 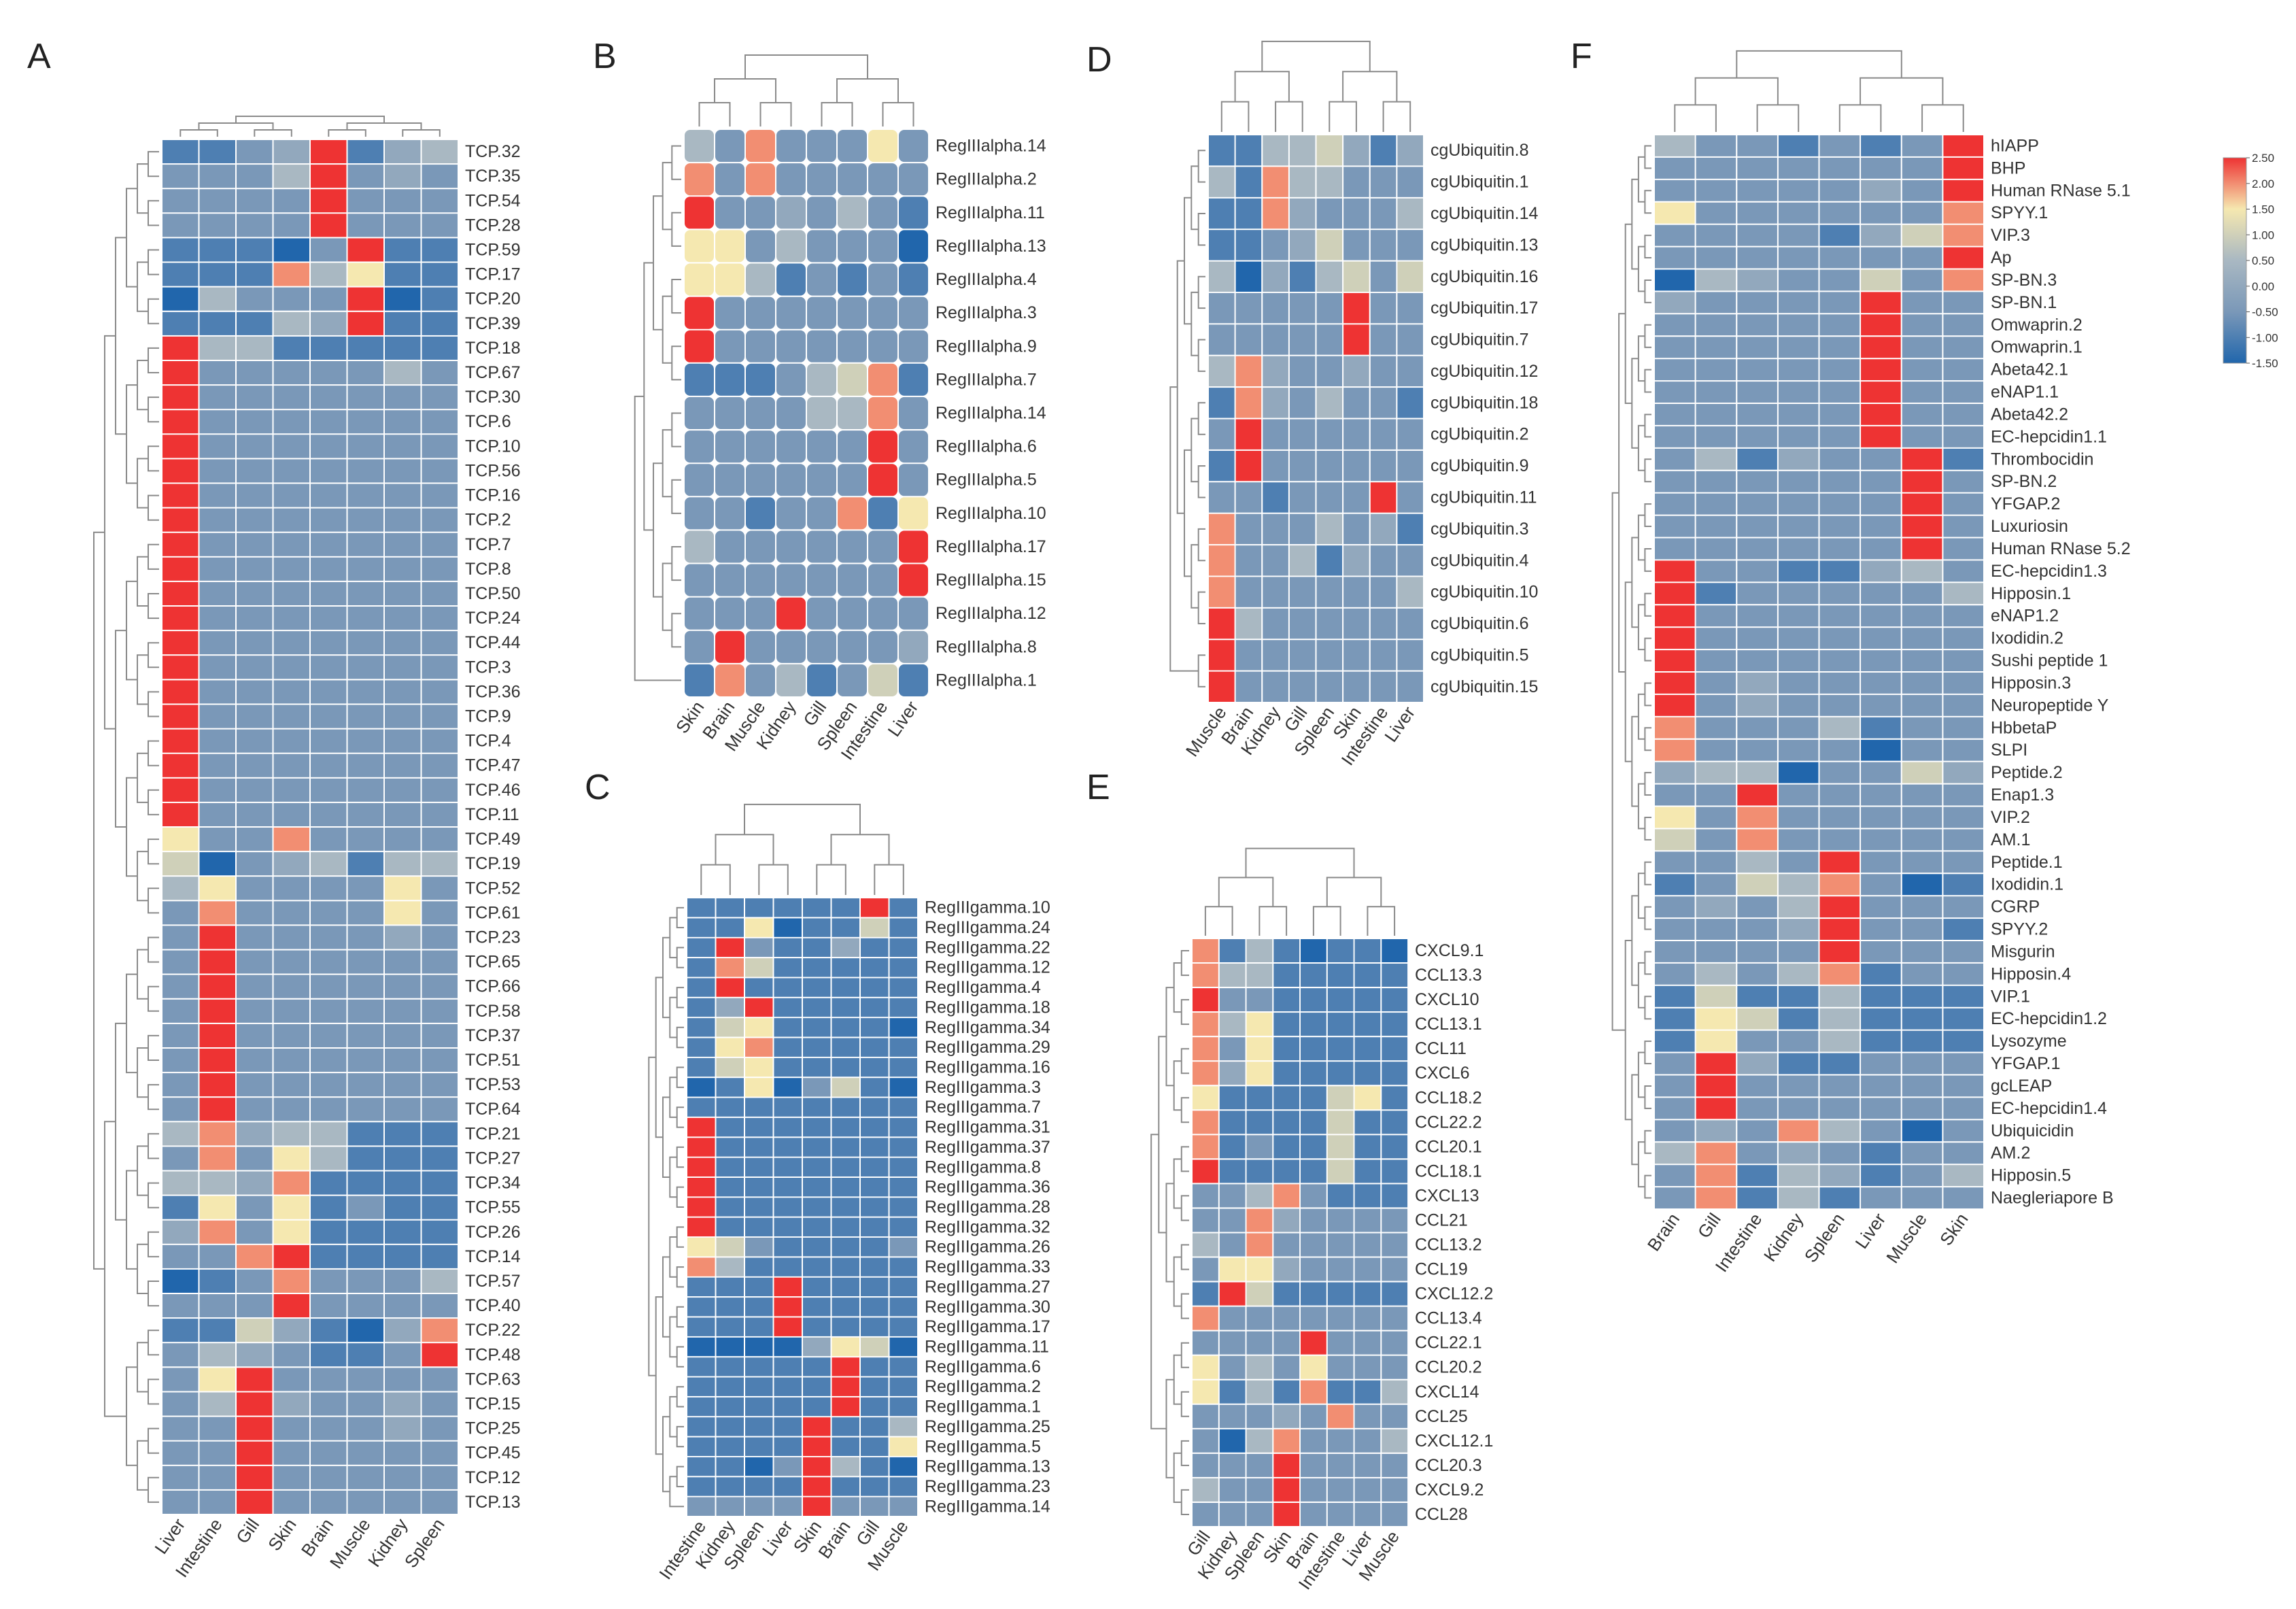 What do you see at coordinates (807, 413) in the screenshot?
I see `heatmap-cells` at bounding box center [807, 413].